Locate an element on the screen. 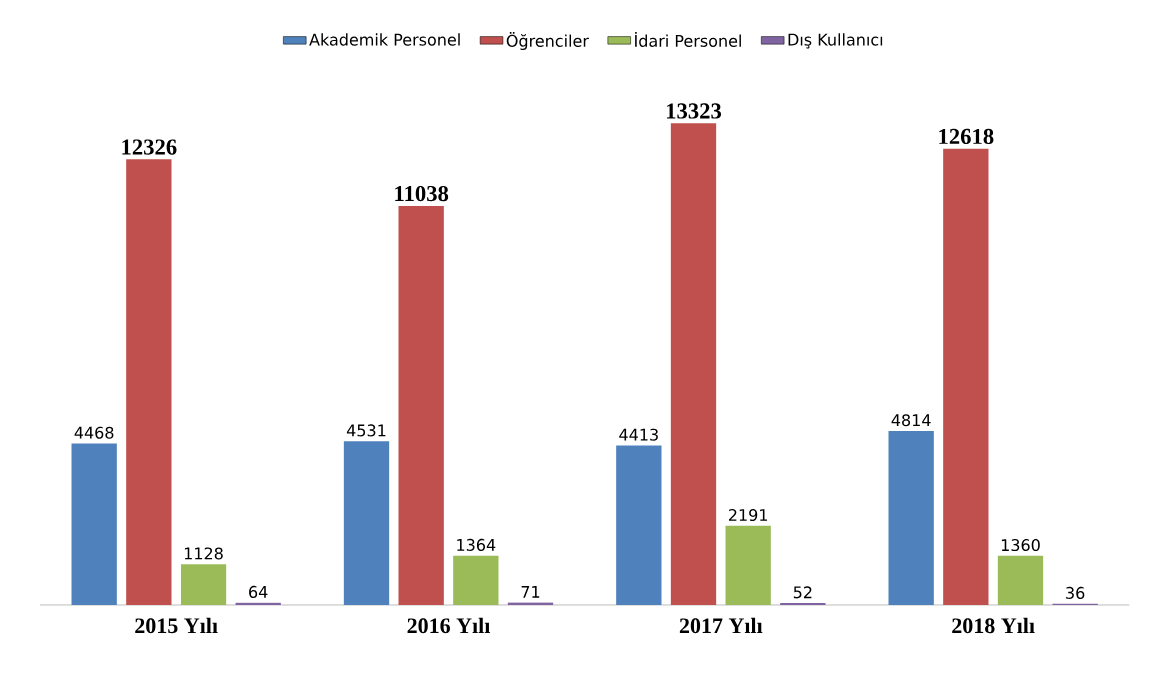  data-label: 1360 is located at coordinates (1020, 545).